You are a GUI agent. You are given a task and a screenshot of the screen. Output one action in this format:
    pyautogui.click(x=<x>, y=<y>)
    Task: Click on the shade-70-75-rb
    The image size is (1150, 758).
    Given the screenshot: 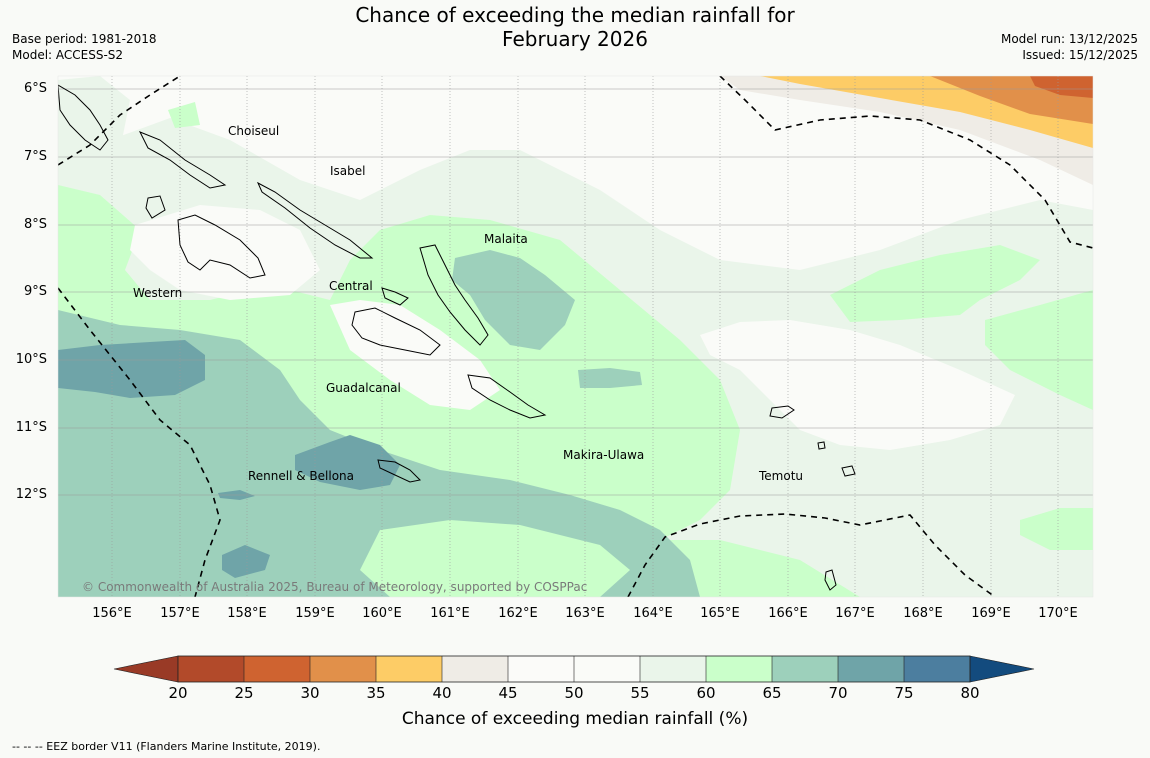 What is the action you would take?
    pyautogui.click(x=347, y=462)
    